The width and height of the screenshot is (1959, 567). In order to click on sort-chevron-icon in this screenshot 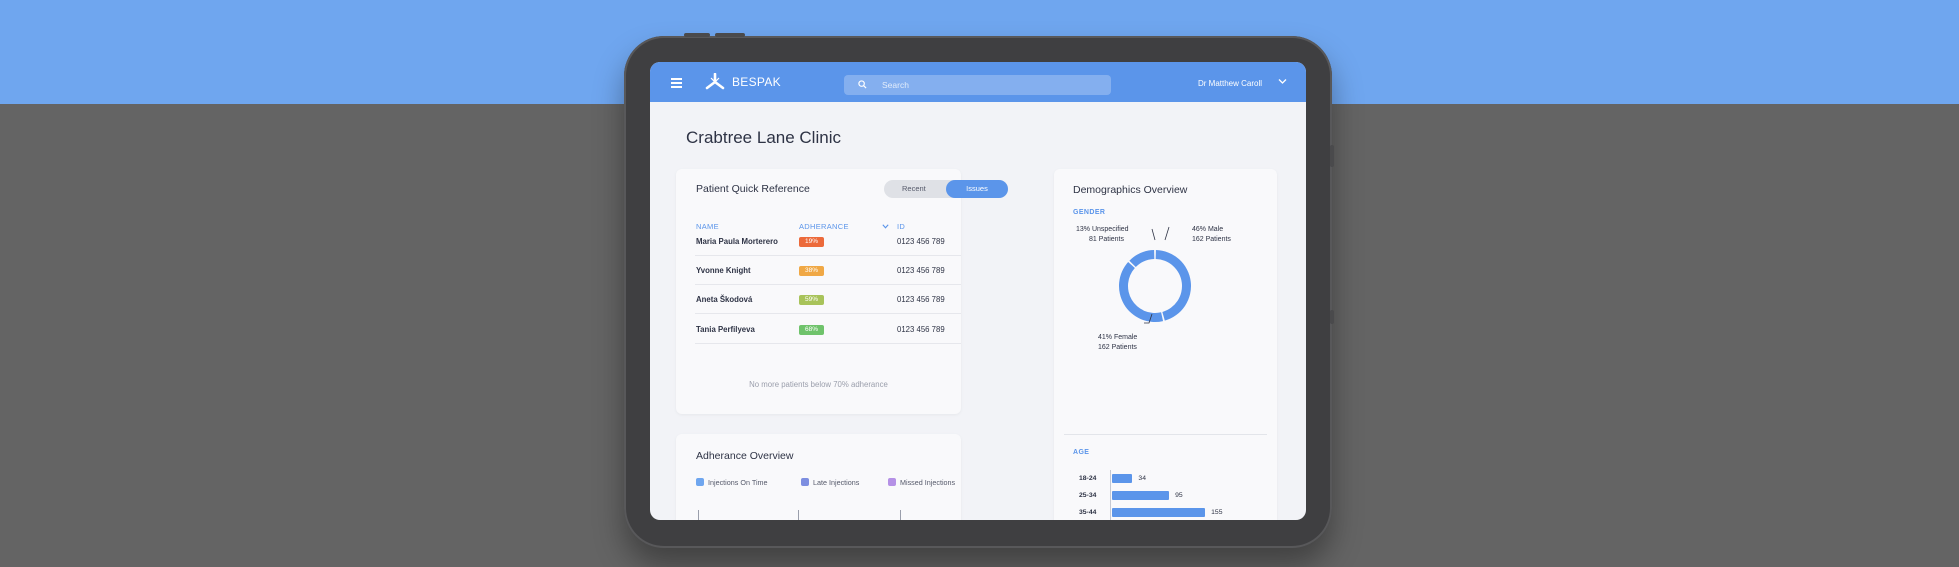, I will do `click(885, 226)`.